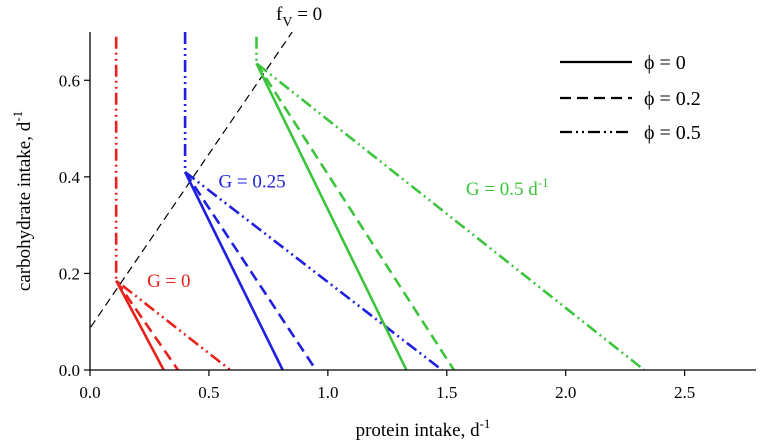 The height and width of the screenshot is (443, 761). I want to click on annotation-text: G = 0.5 d, so click(502, 189).